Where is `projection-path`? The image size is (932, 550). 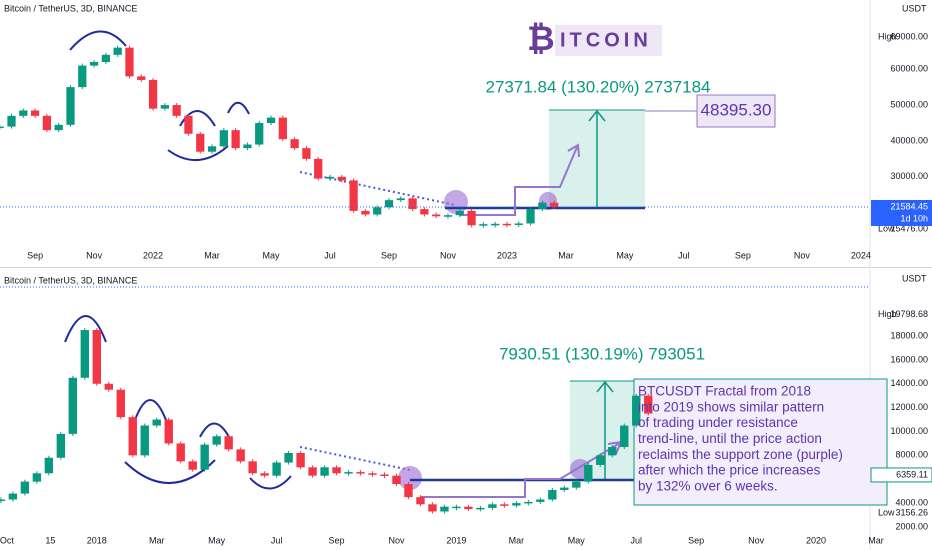
projection-path is located at coordinates (520, 179).